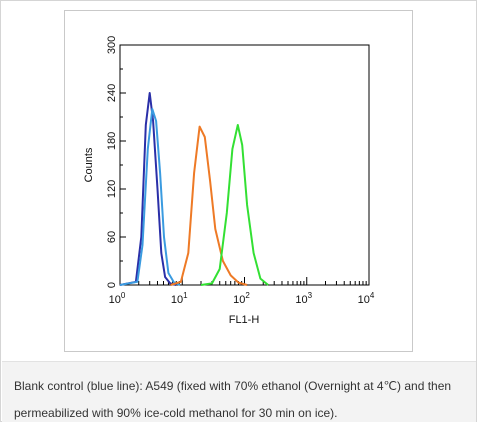  What do you see at coordinates (112, 141) in the screenshot?
I see `y-tick-label: 180` at bounding box center [112, 141].